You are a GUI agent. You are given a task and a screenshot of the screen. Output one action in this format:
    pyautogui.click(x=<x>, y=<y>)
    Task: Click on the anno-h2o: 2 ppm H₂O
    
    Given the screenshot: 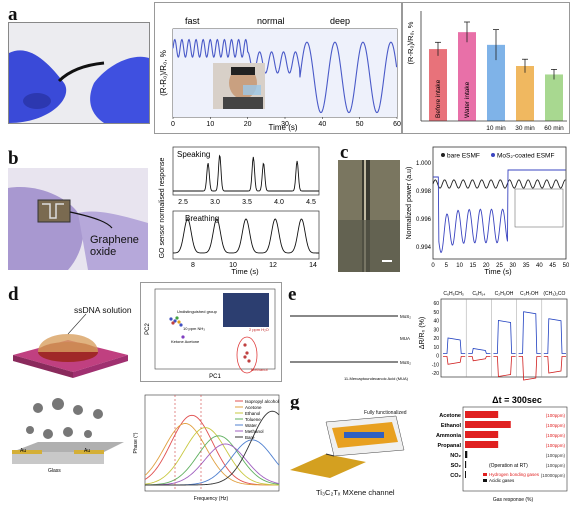 What is the action you would take?
    pyautogui.click(x=259, y=329)
    